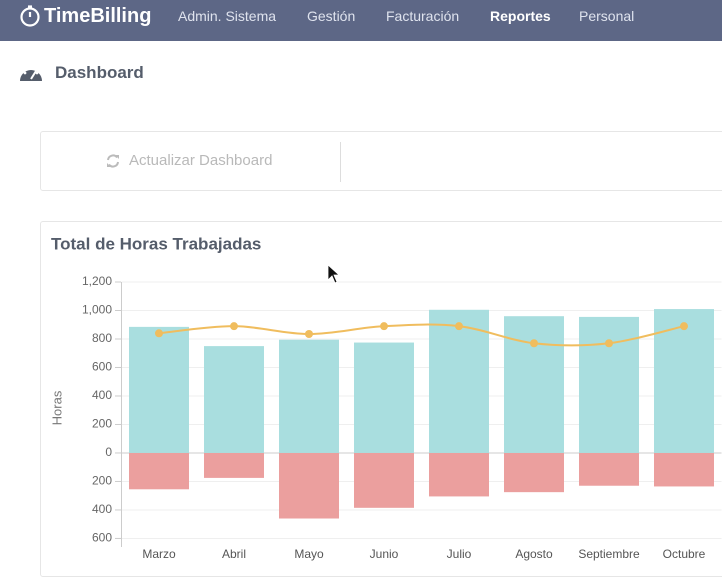 This screenshot has height=578, width=722. I want to click on nav-item: Admin. Sistema, so click(227, 16).